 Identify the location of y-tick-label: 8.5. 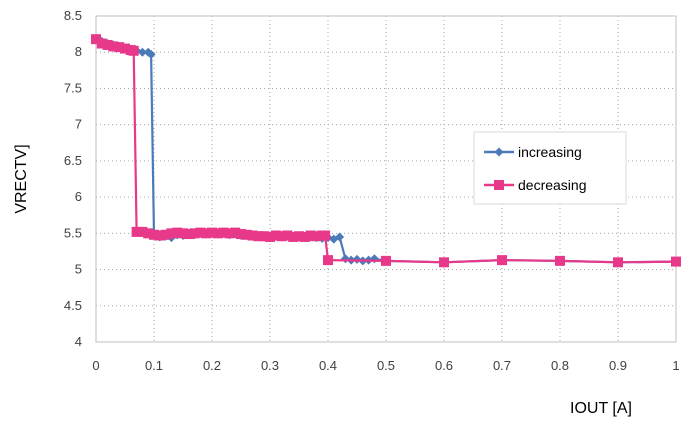
(73, 15).